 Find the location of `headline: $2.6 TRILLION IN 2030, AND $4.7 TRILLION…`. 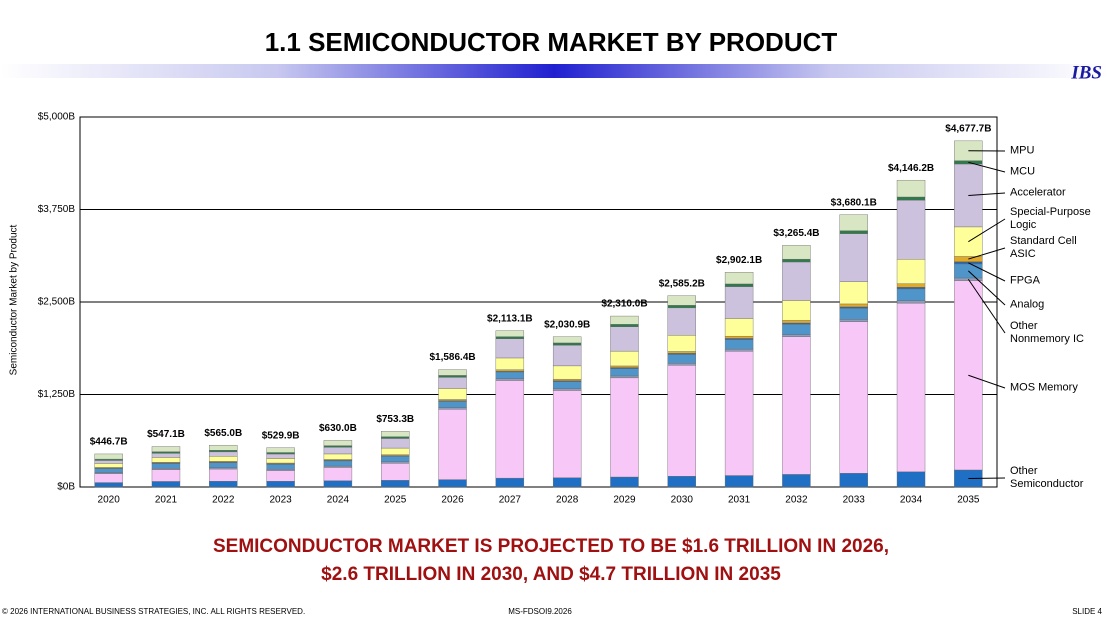

headline: $2.6 TRILLION IN 2030, AND $4.7 TRILLION… is located at coordinates (551, 574).